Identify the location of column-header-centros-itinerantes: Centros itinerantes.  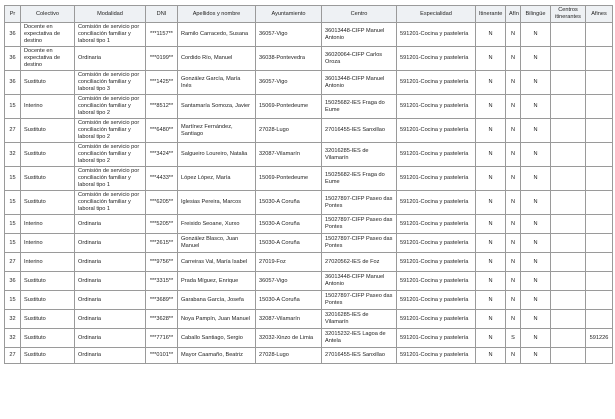
(568, 14).